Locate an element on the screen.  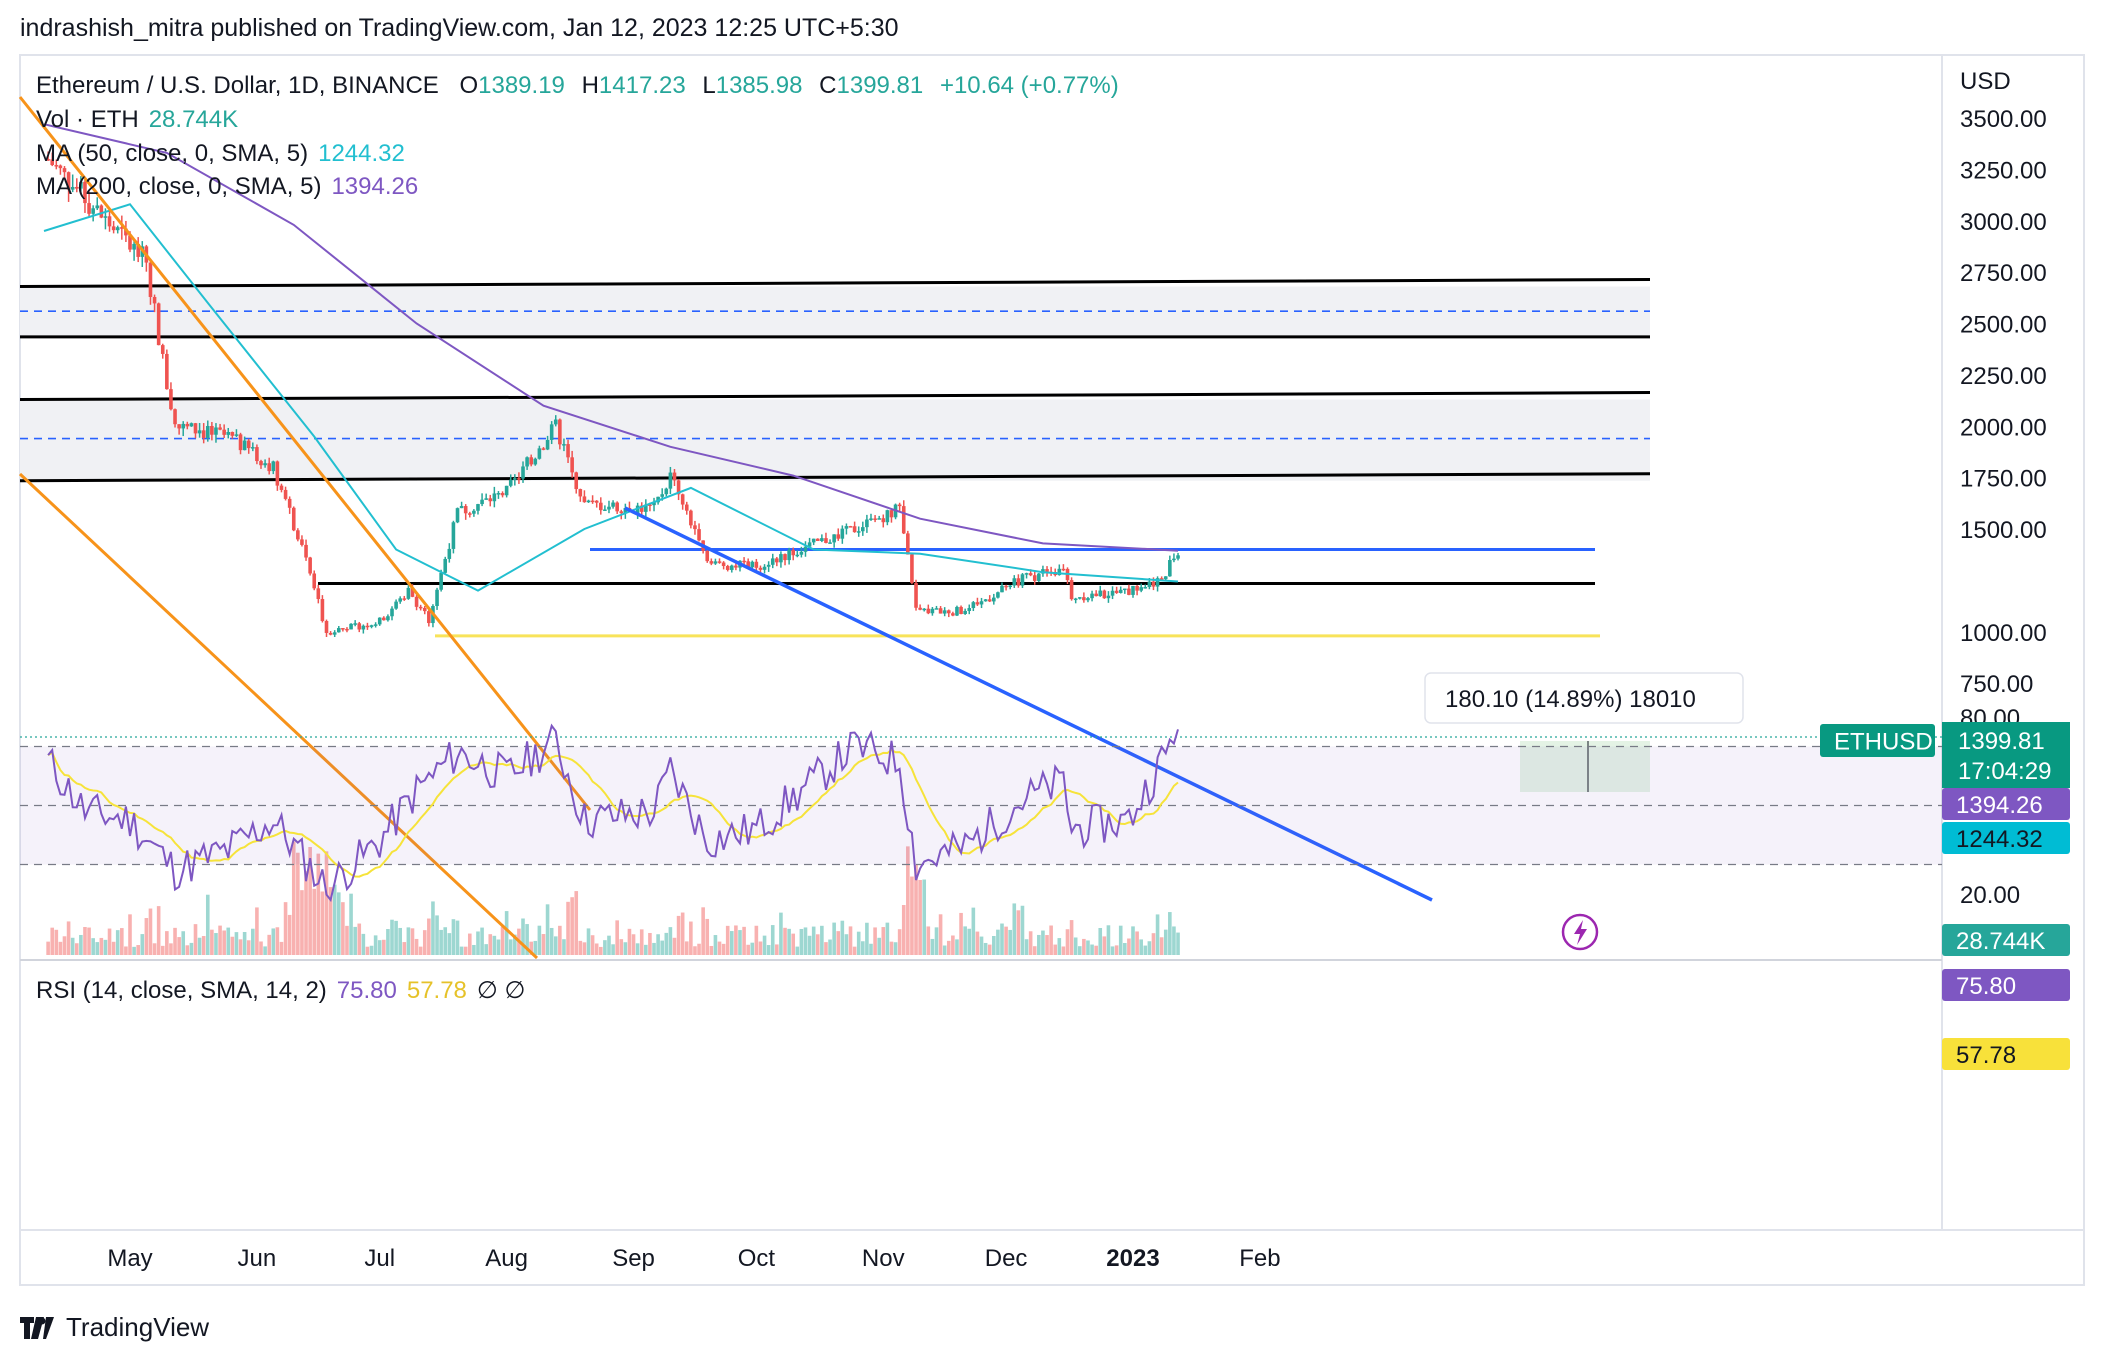
ma200-badge-bg is located at coordinates (2006, 804).